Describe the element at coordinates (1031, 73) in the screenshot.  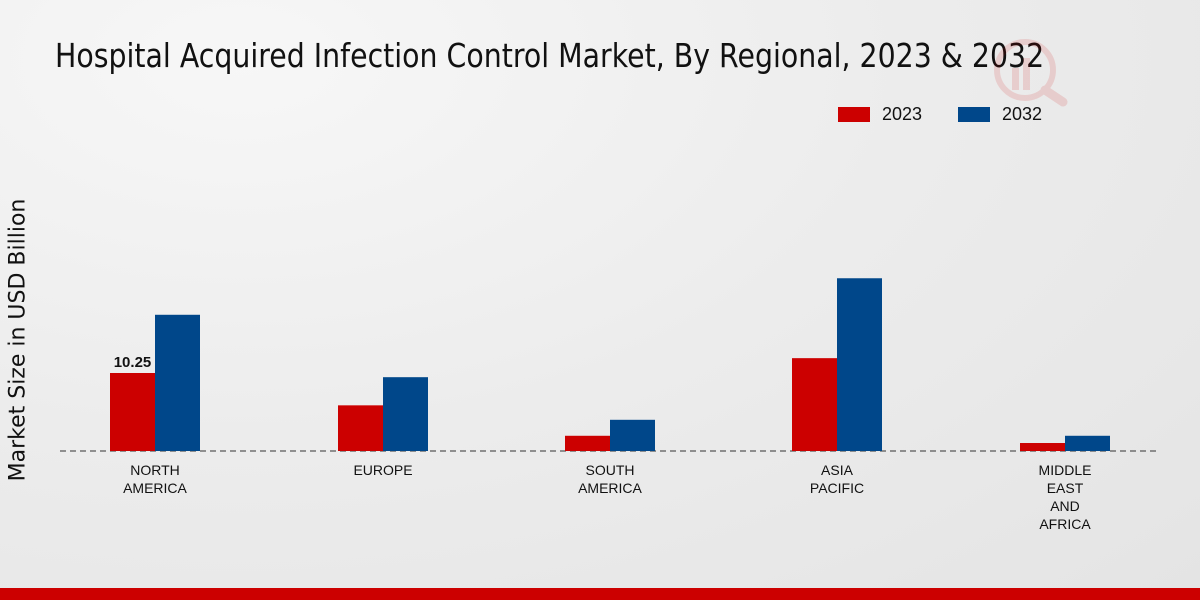
I see `watermark-logo` at that location.